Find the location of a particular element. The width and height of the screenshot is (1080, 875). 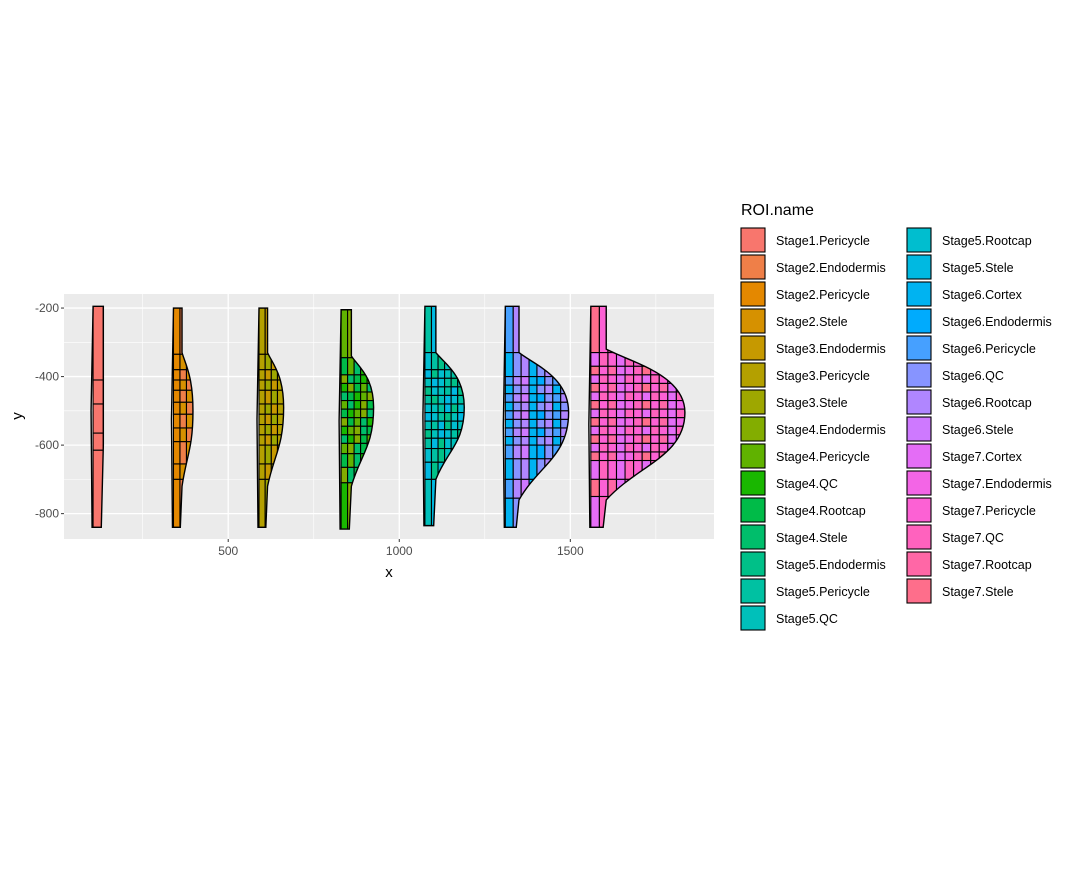

y-tick-label: -800 is located at coordinates (47, 514).